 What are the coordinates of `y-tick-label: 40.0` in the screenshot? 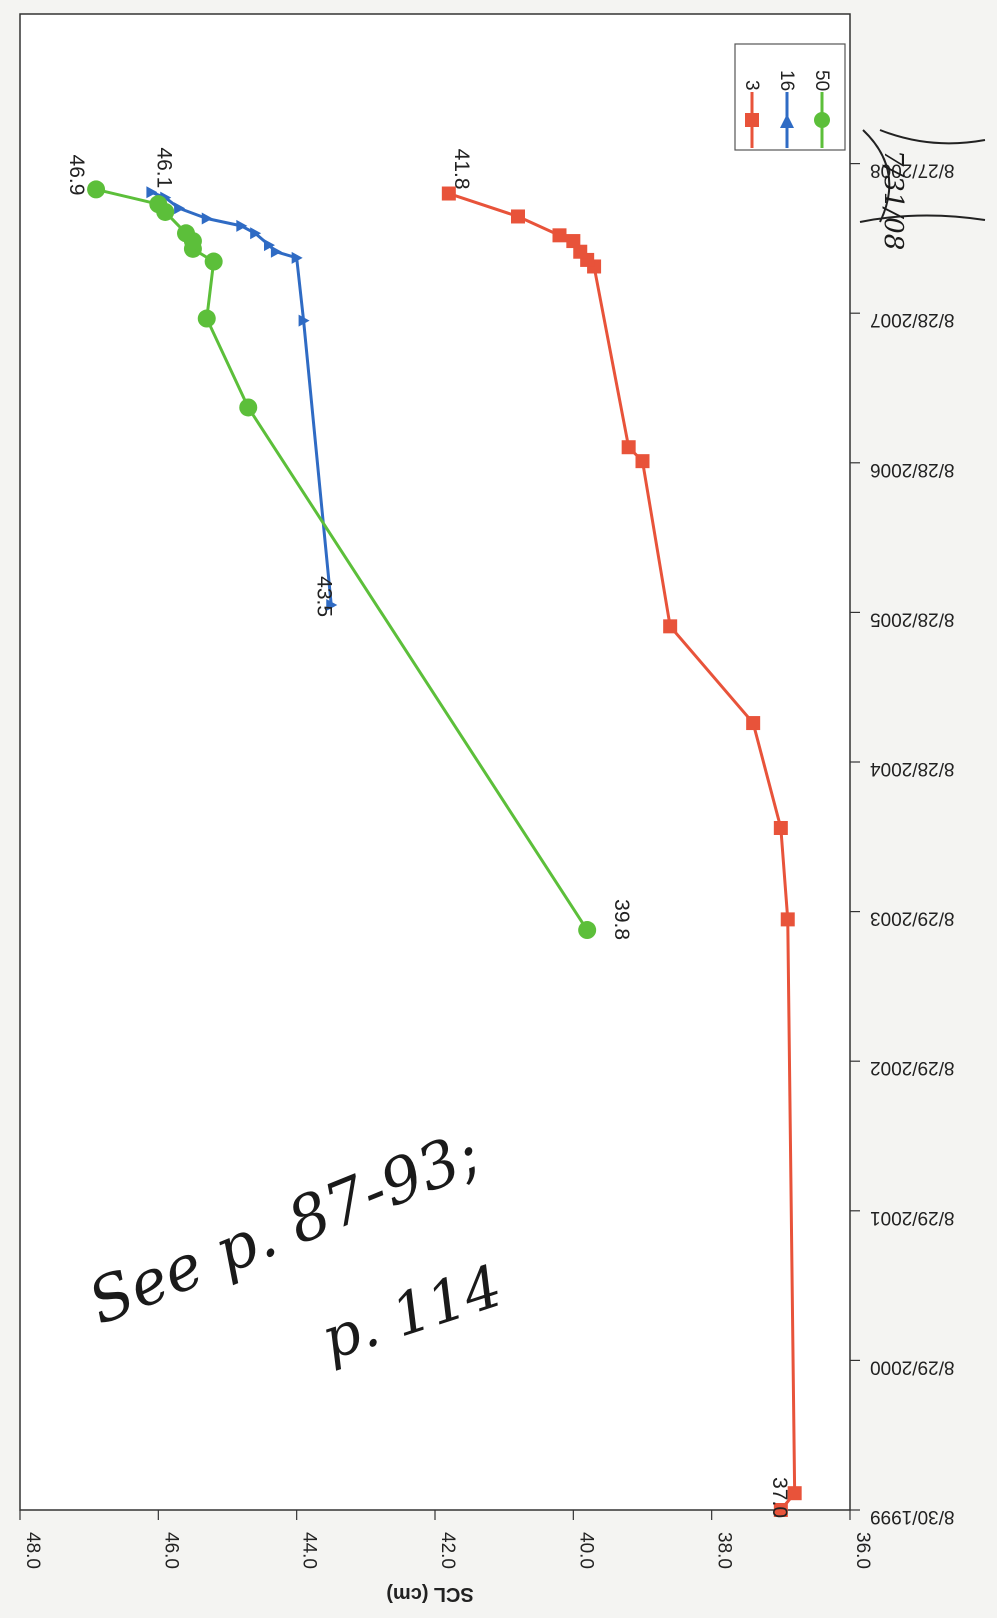 It's located at (585, 1550).